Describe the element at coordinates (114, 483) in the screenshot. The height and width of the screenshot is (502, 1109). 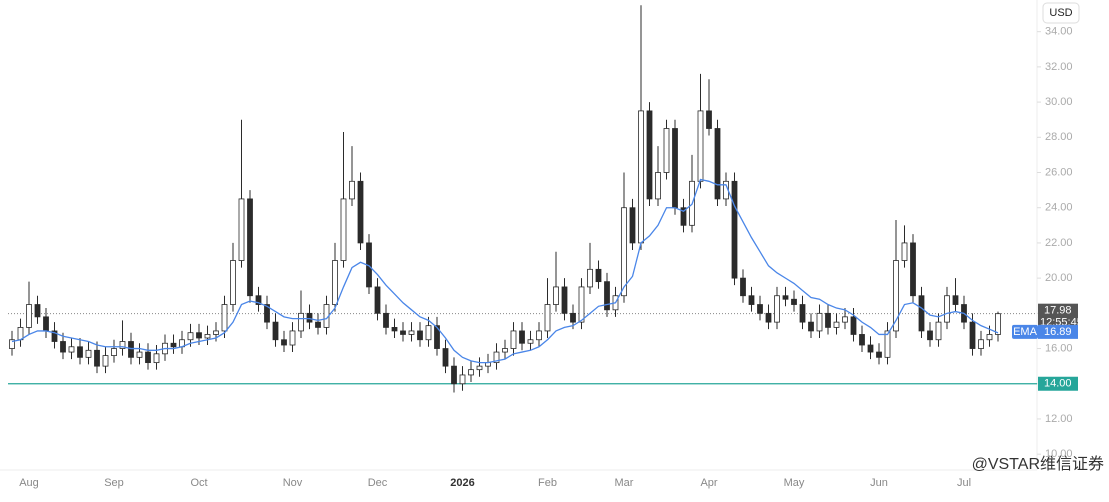
I see `x-tick-label: Sep` at that location.